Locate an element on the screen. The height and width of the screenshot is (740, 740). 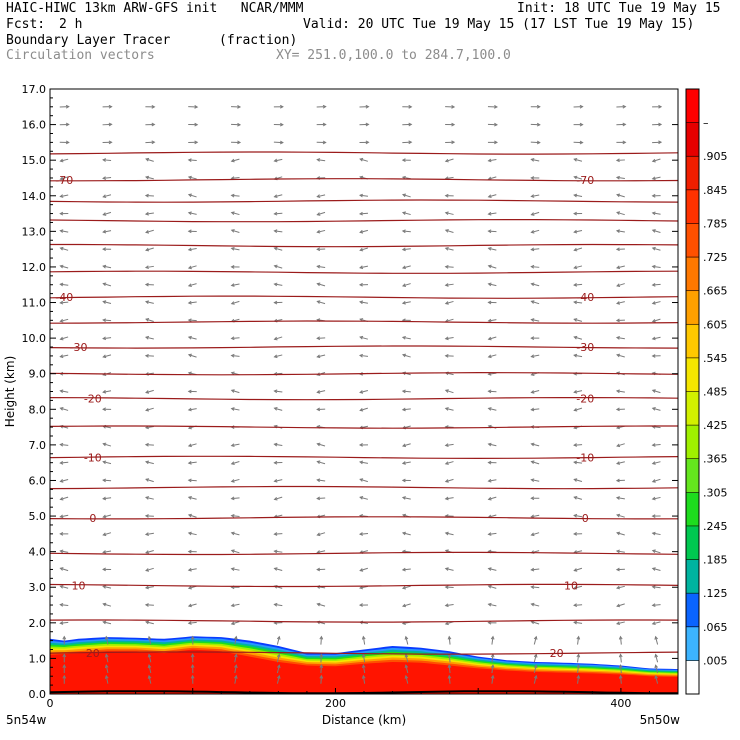
isotherm-label: -40 is located at coordinates (64, 297).